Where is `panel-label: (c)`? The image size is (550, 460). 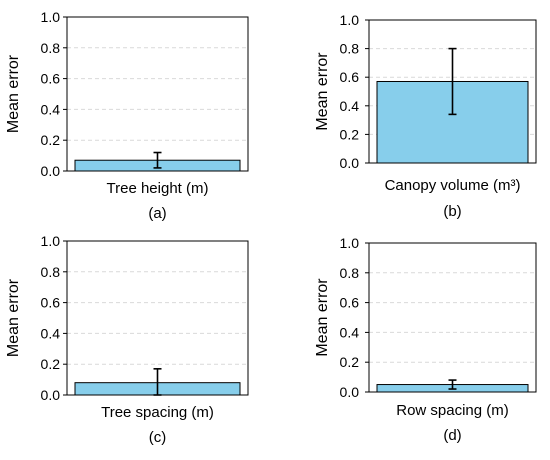
panel-label: (c) is located at coordinates (158, 437).